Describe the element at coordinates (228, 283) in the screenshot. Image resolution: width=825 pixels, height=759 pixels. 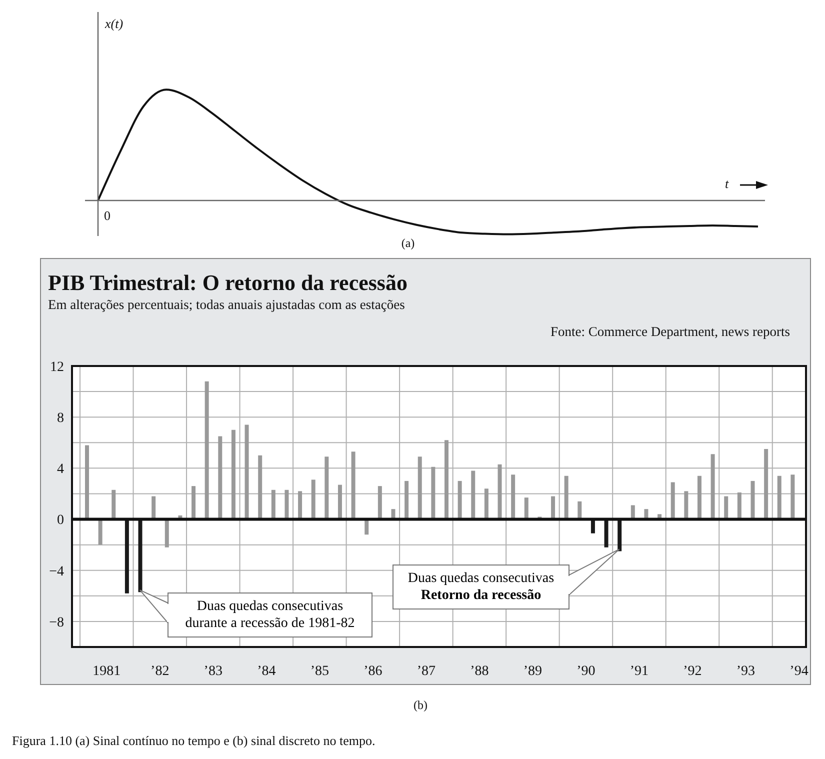
I see `chart-title: PIB Trimestral: O retorno da recessão` at that location.